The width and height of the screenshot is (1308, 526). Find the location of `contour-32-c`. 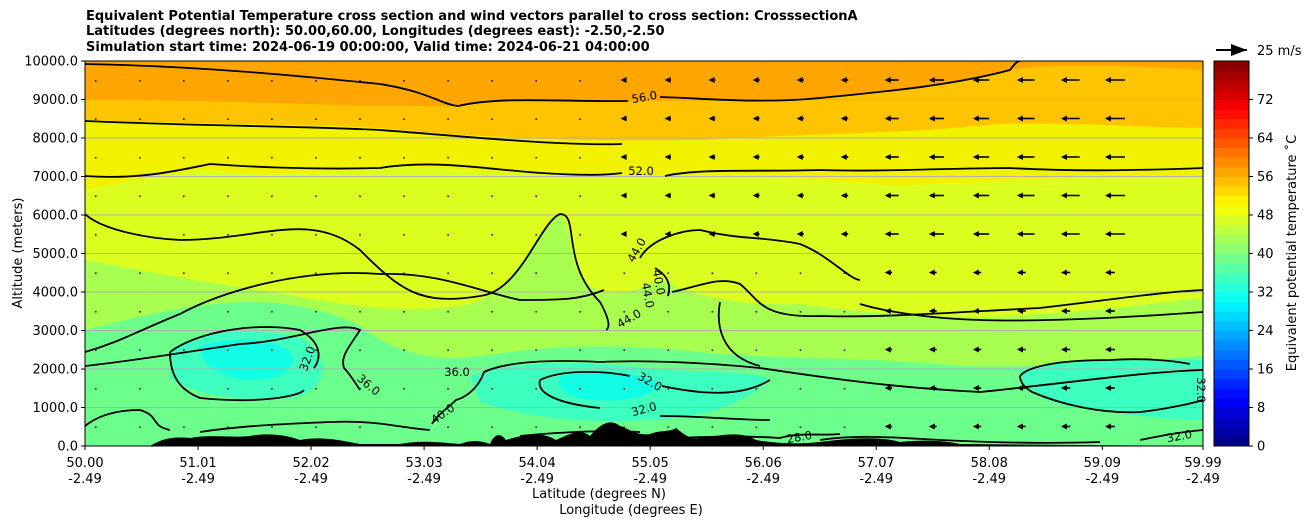

contour-32-c is located at coordinates (1111, 386).